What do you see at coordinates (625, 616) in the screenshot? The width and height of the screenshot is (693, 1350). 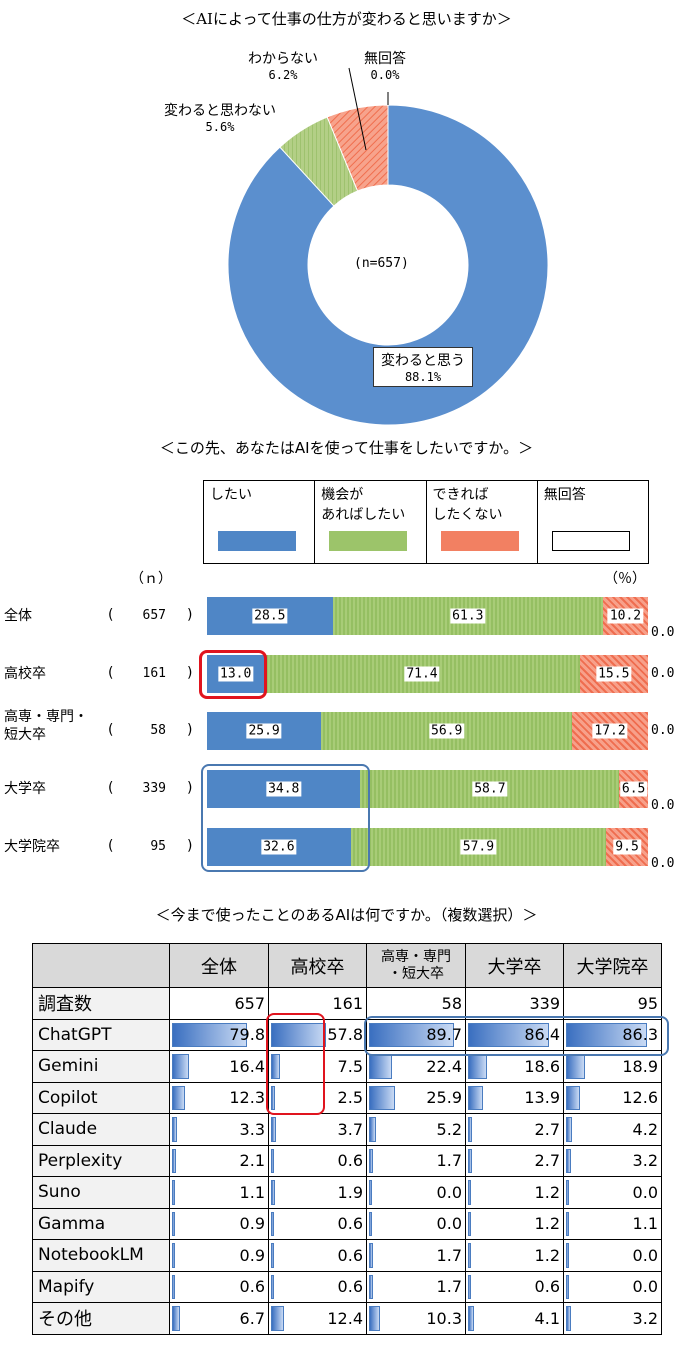 I see `seg-rather-not: 10.2` at bounding box center [625, 616].